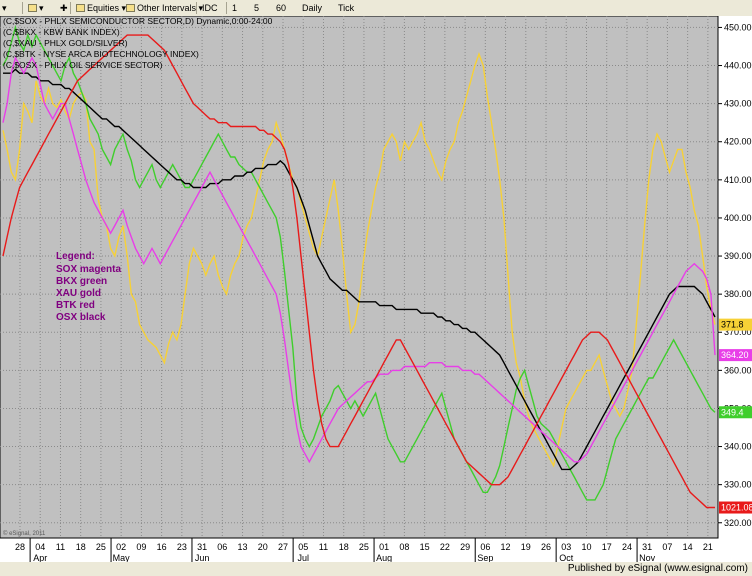 The width and height of the screenshot is (752, 576). I want to click on toolbar-item-label: Daily, so click(312, 8).